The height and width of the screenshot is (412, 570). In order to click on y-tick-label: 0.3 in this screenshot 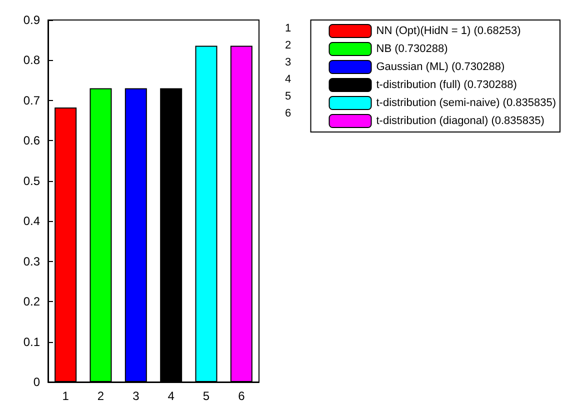, I will do `click(31, 261)`.